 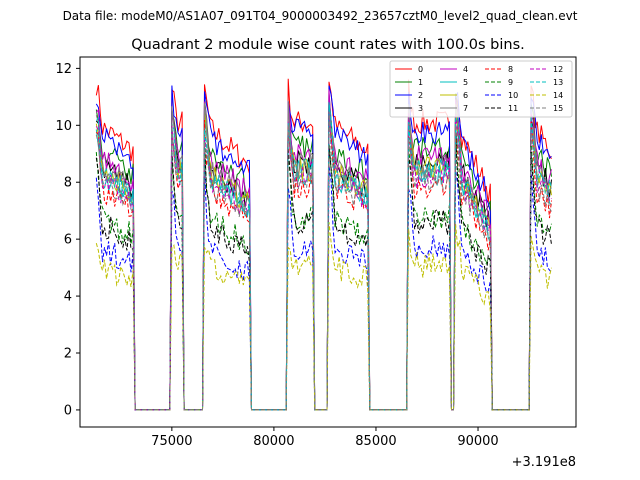 I want to click on y-tick-label: 12, so click(x=63, y=69).